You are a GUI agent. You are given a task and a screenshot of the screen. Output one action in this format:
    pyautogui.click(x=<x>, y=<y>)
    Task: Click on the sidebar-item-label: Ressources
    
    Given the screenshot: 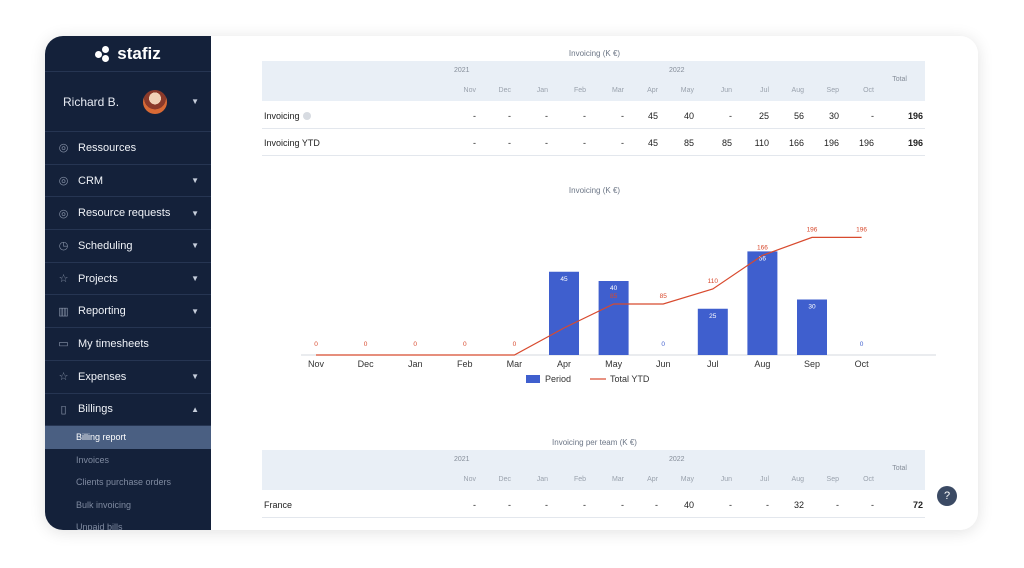 What is the action you would take?
    pyautogui.click(x=107, y=147)
    